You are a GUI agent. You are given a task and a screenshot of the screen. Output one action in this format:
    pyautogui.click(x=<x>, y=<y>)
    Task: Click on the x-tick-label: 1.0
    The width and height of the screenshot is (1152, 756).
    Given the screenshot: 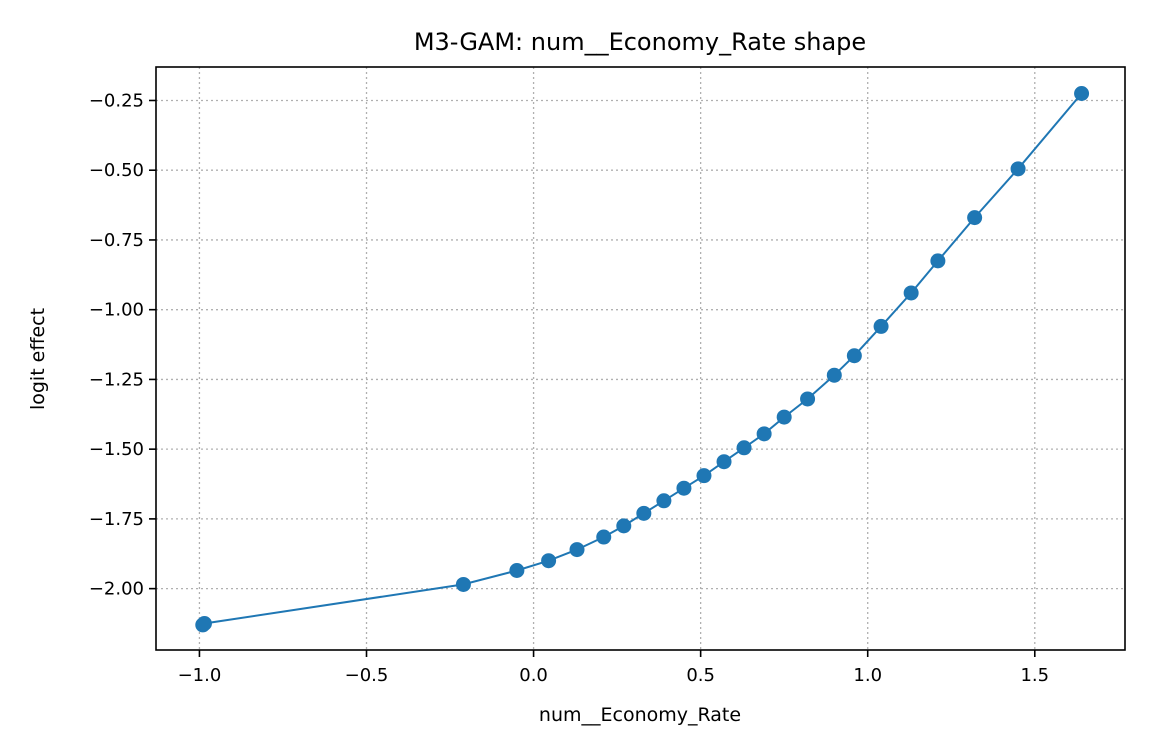 What is the action you would take?
    pyautogui.click(x=867, y=675)
    